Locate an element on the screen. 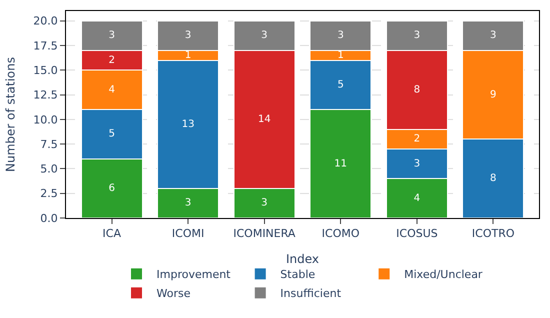 The height and width of the screenshot is (318, 550). y-tick-label: 12.5 is located at coordinates (45, 95).